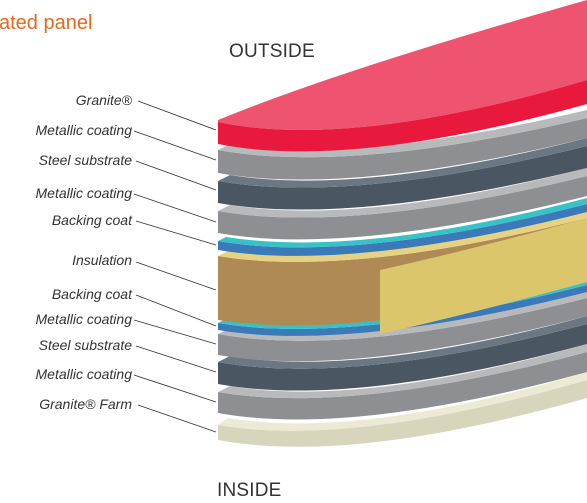  What do you see at coordinates (402, 401) in the screenshot?
I see `layer-granite-farm-top` at bounding box center [402, 401].